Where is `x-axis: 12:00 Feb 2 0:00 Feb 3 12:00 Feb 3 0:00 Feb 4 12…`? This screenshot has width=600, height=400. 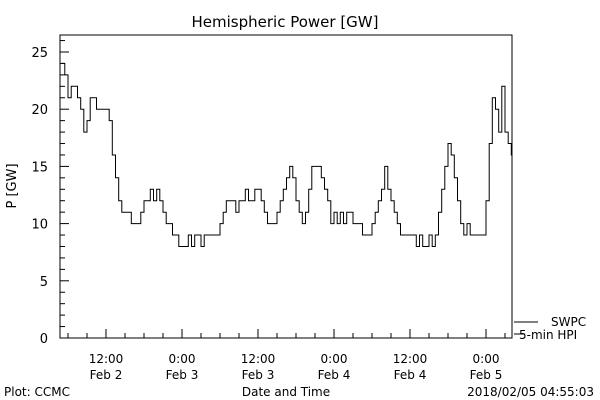
x-axis: 12:00 Feb 2 0:00 Feb 3 12:00 Feb 3 0:00 Feb 4 12… is located at coordinates (286, 355).